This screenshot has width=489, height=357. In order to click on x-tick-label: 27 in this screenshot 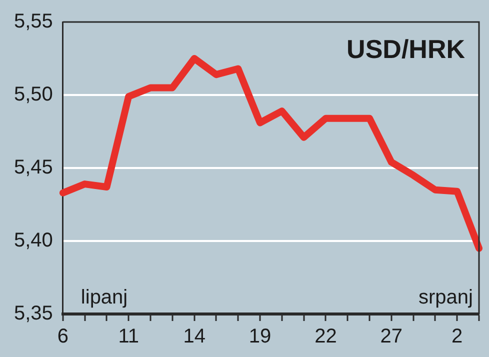, I will do `click(391, 337)`.